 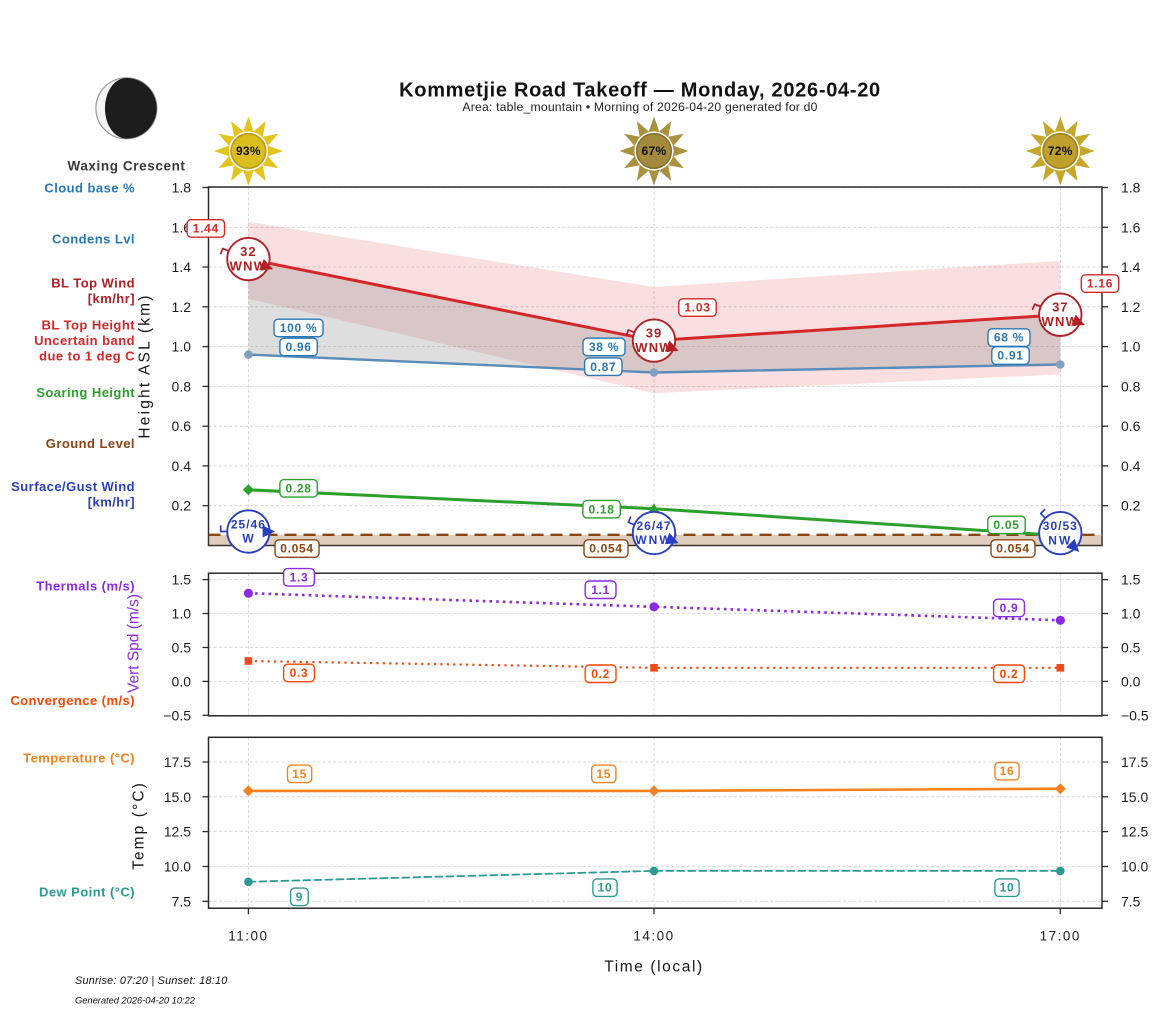 What do you see at coordinates (87, 355) in the screenshot?
I see `svg-text: due to 1 deg C` at bounding box center [87, 355].